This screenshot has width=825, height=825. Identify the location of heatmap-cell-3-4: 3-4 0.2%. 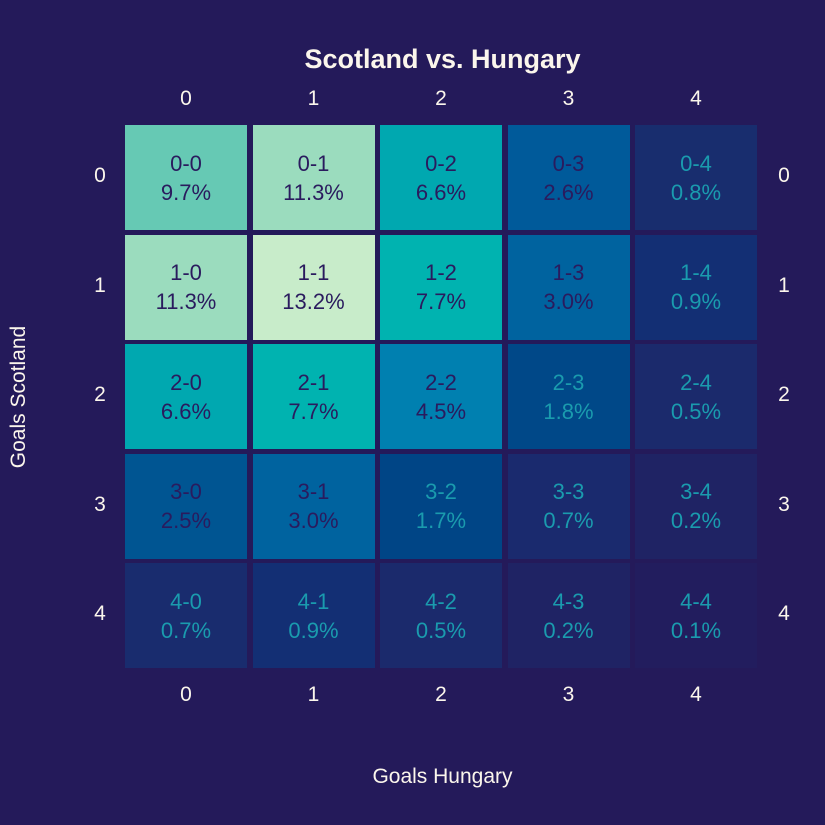
(696, 506).